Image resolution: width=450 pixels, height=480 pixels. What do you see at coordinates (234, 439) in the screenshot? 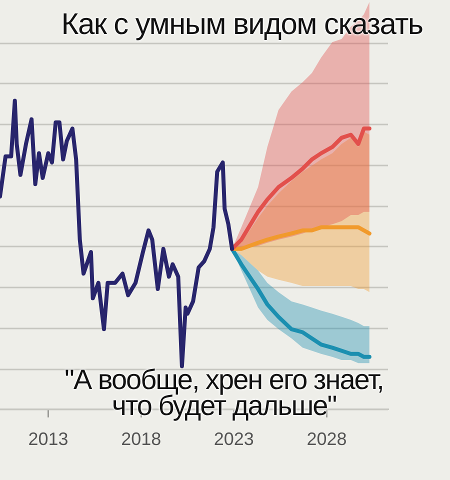
I see `x-tick-label: 2023` at bounding box center [234, 439].